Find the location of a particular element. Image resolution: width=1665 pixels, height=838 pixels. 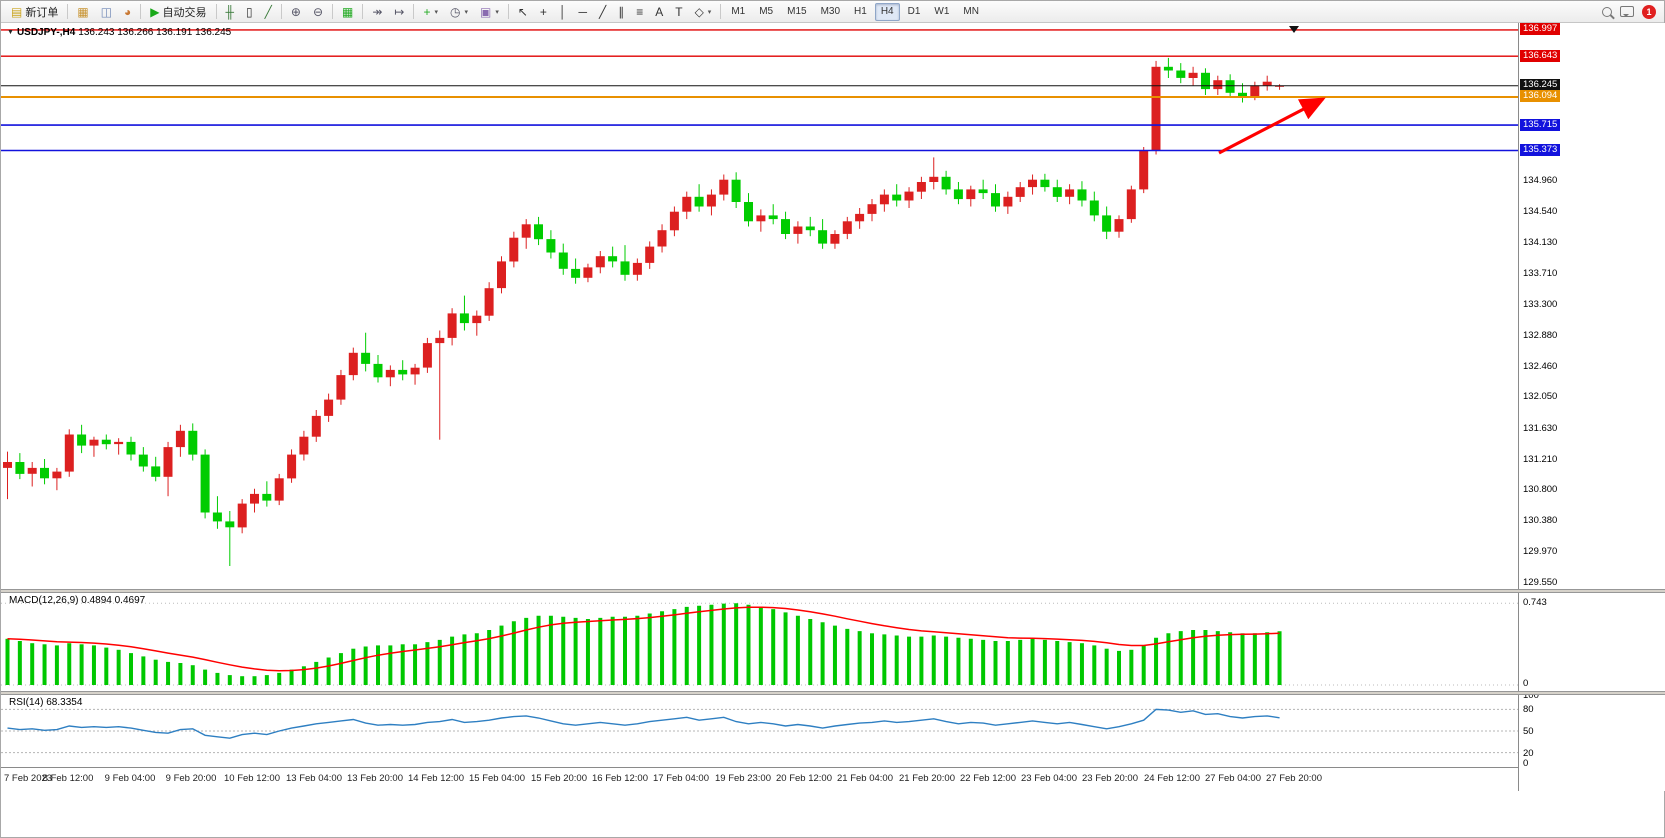

shapes-icon: ◇ is located at coordinates (699, 11).